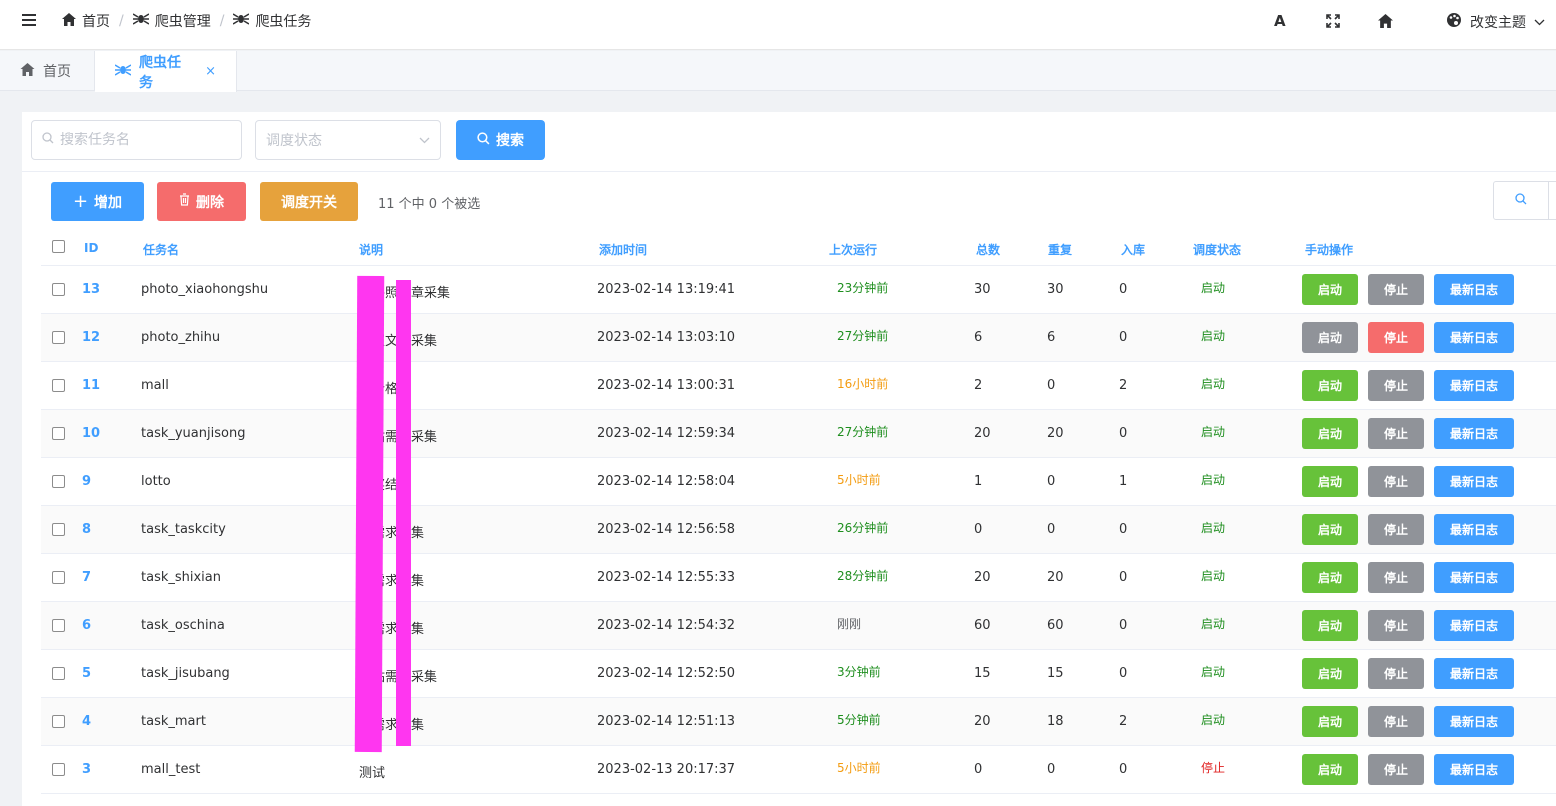 This screenshot has width=1556, height=806. Describe the element at coordinates (1521, 200) in the screenshot. I see `toggle-search-button` at that location.